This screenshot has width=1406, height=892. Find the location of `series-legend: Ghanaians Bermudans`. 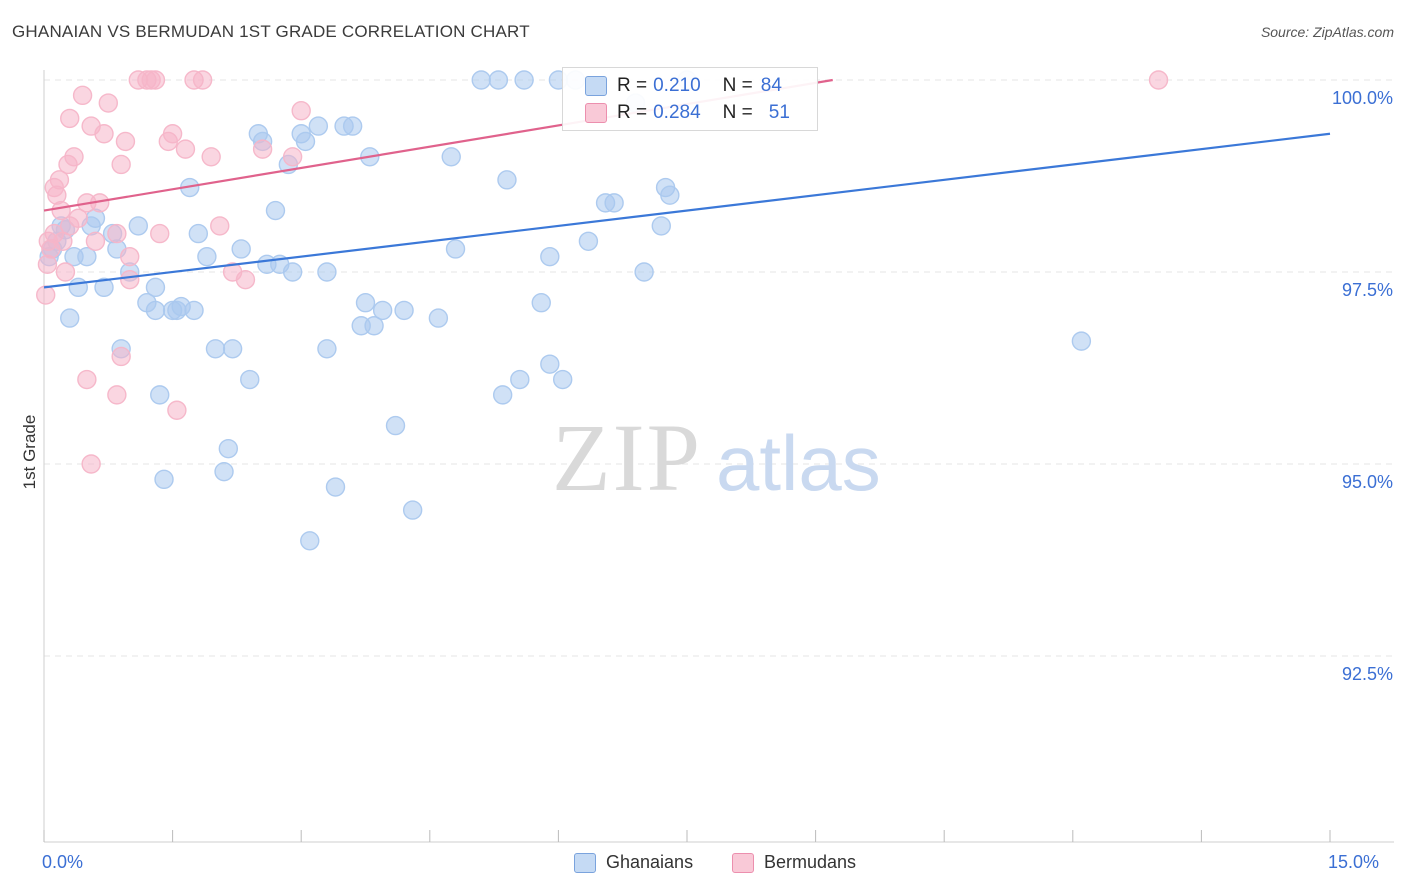

series-legend: Ghanaians Bermudans is located at coordinates (703, 865).